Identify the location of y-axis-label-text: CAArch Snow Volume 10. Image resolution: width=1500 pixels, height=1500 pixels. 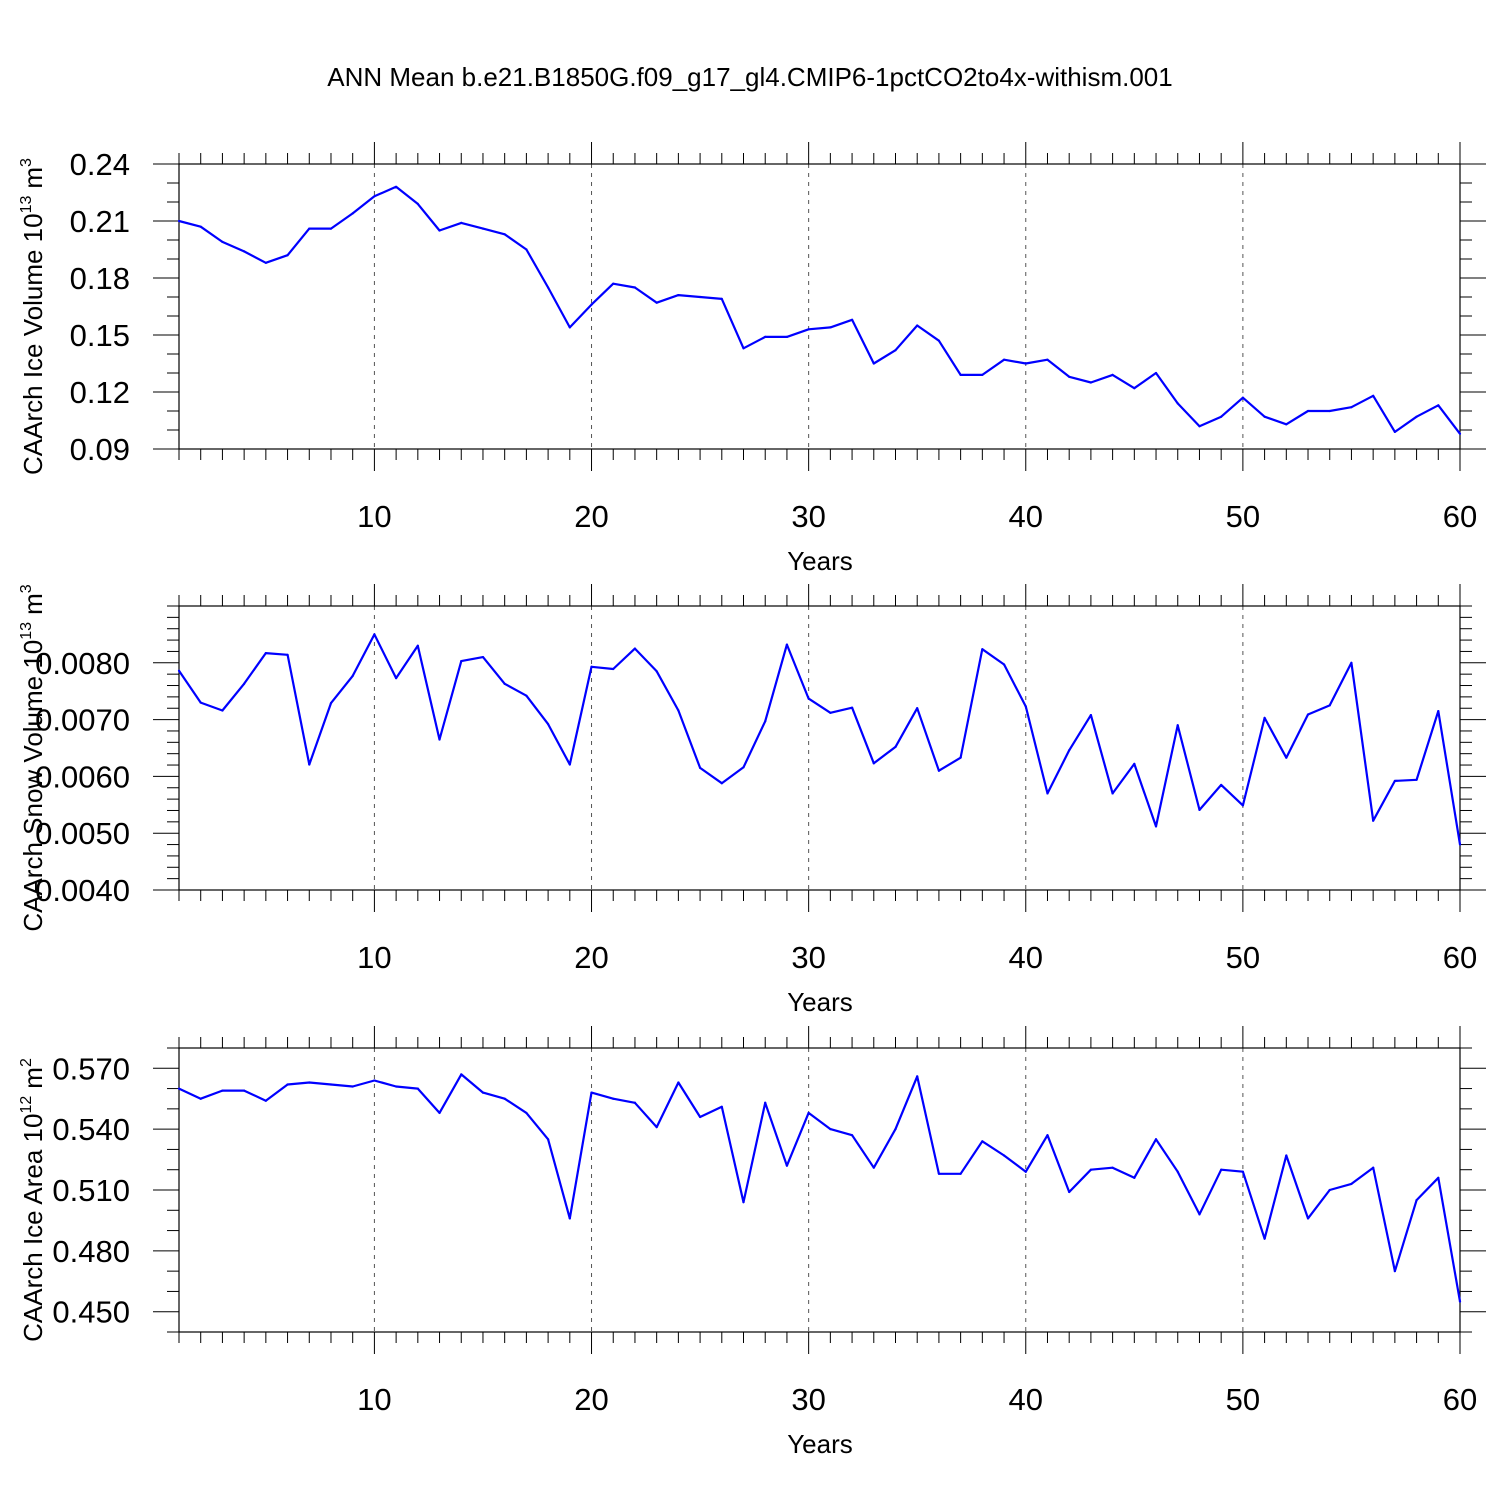
(33, 786).